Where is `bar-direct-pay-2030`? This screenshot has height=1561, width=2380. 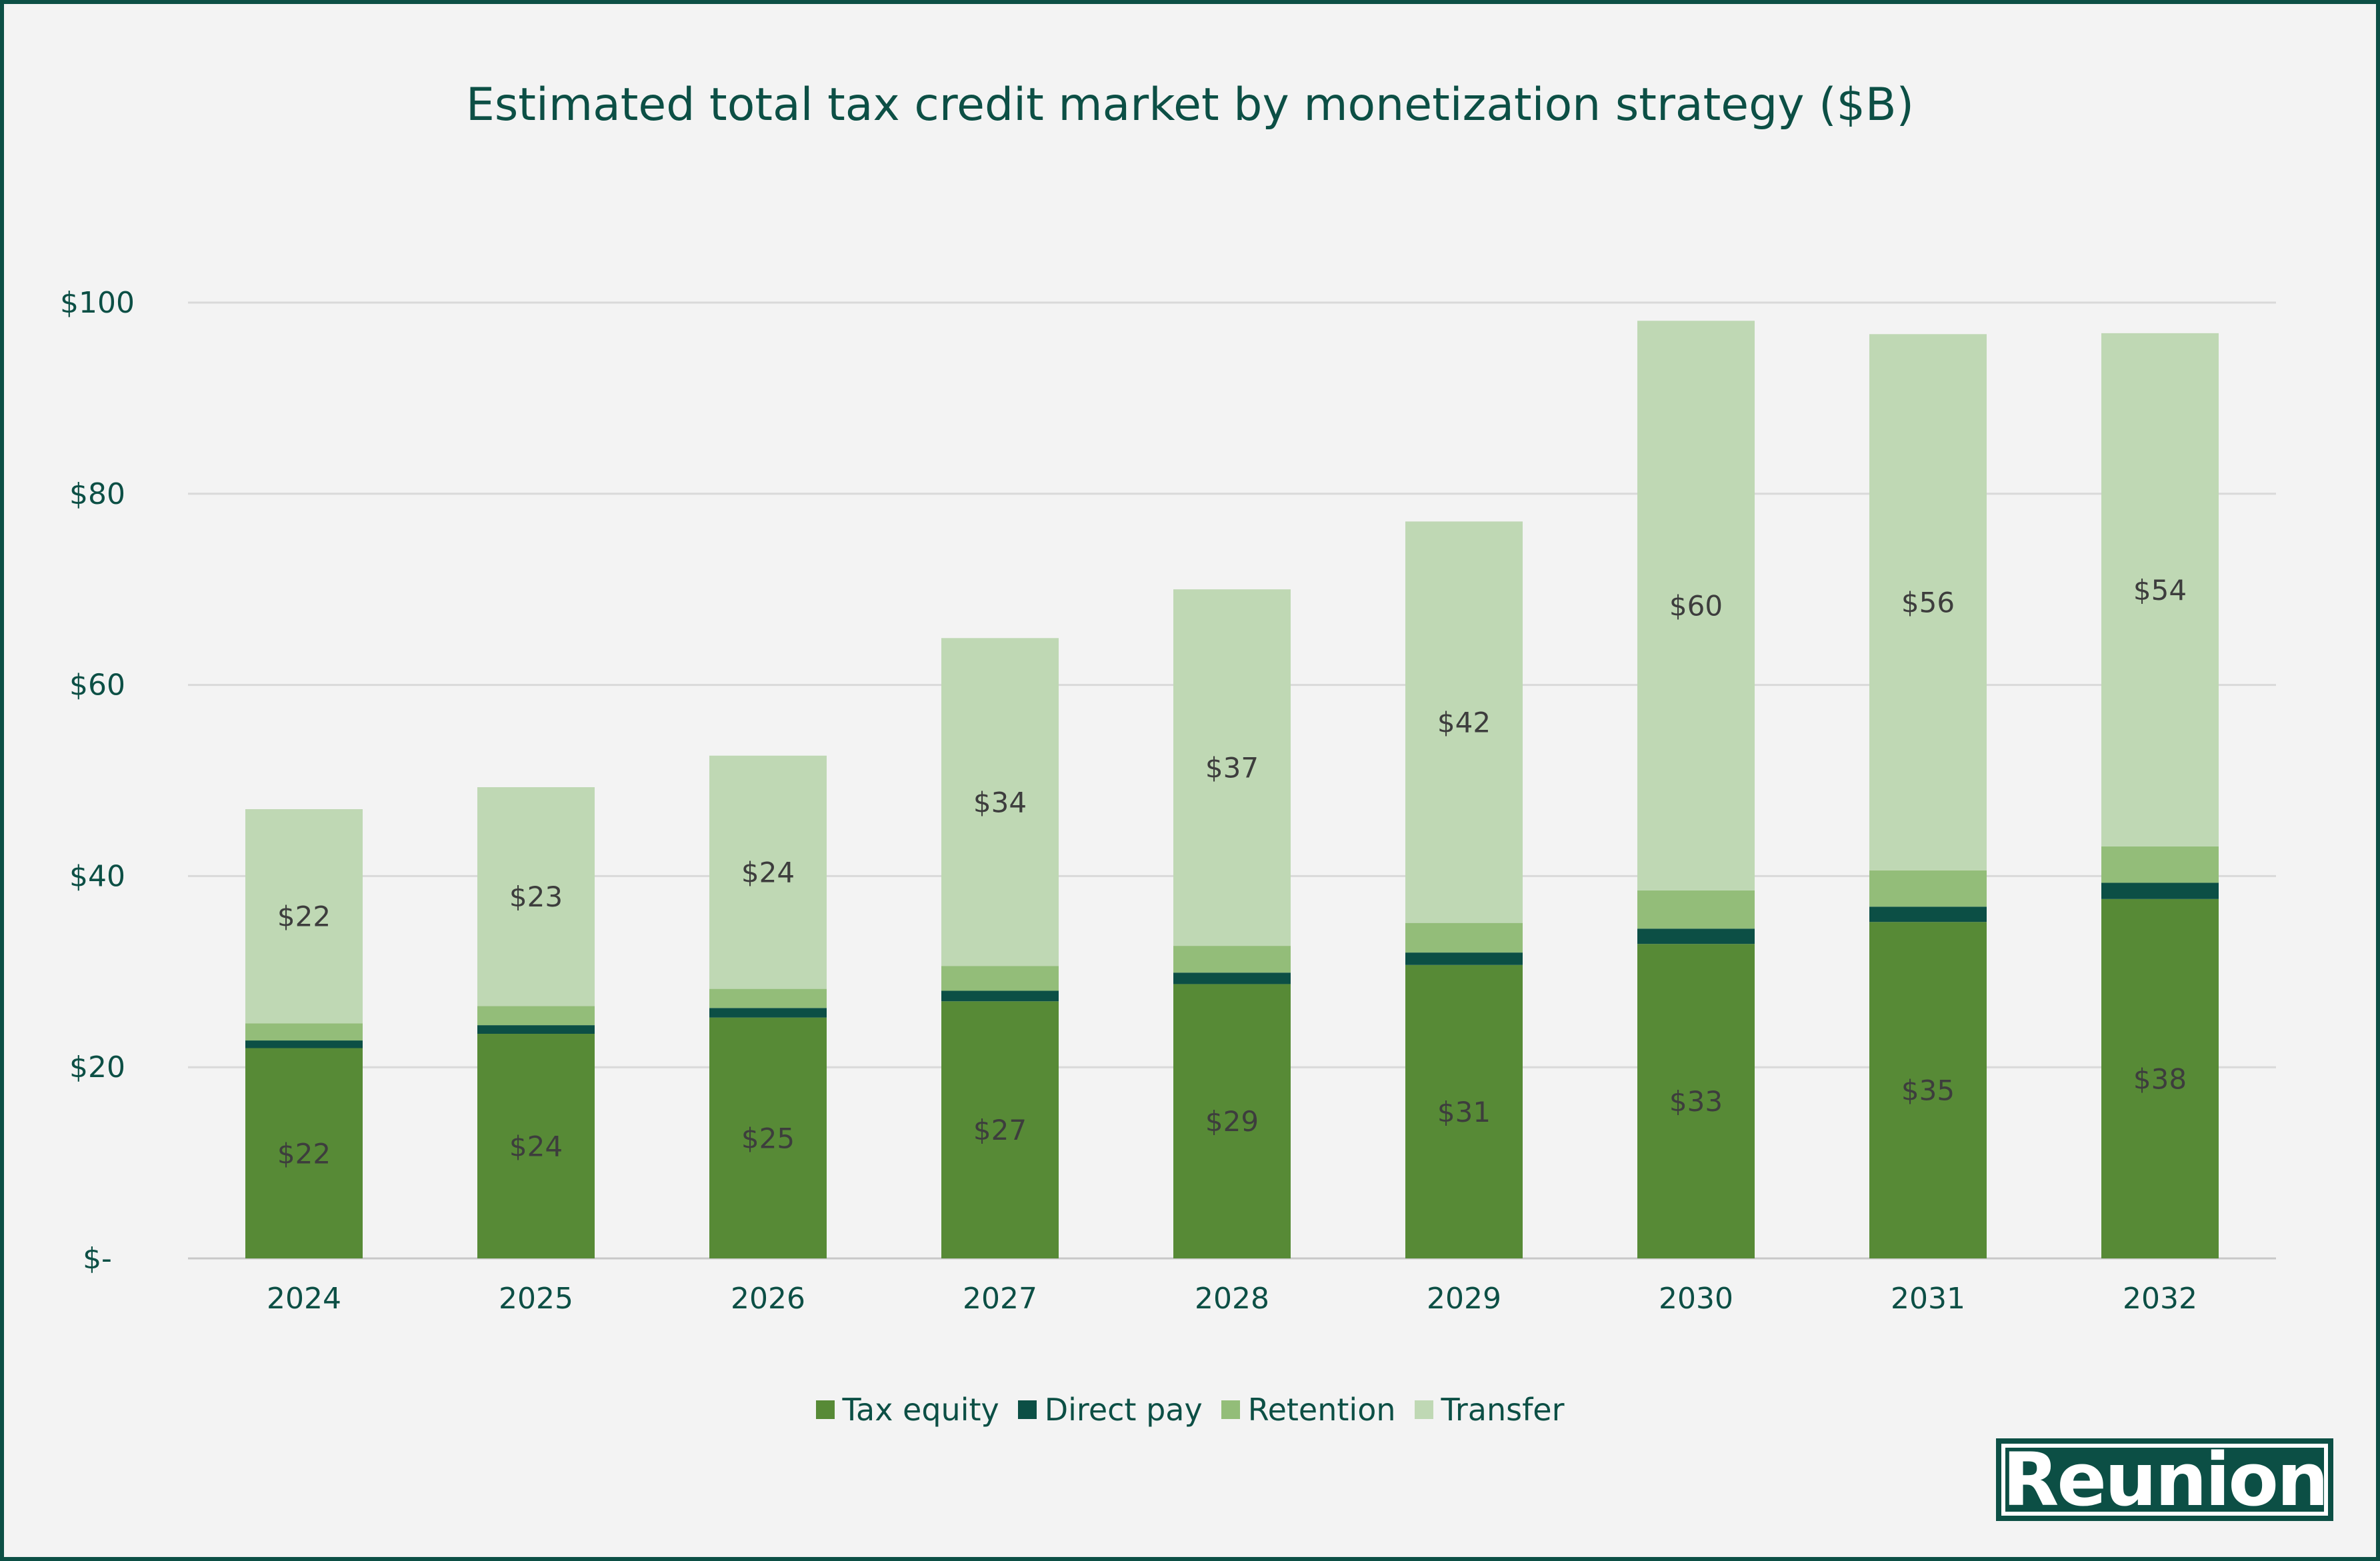
bar-direct-pay-2030 is located at coordinates (1696, 936).